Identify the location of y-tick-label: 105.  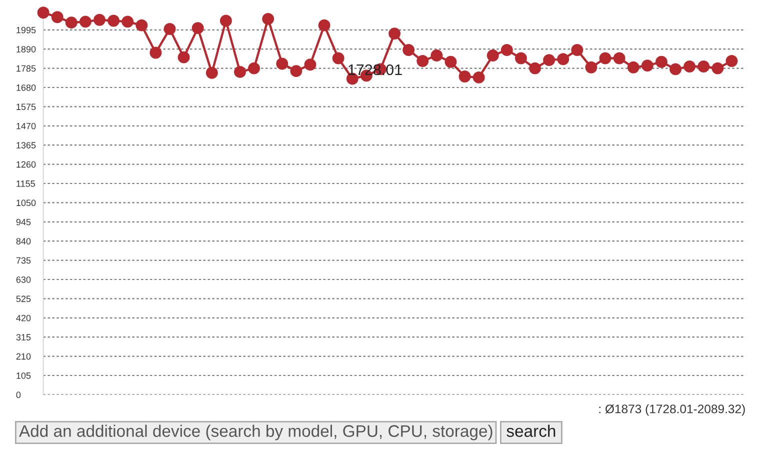
(23, 375).